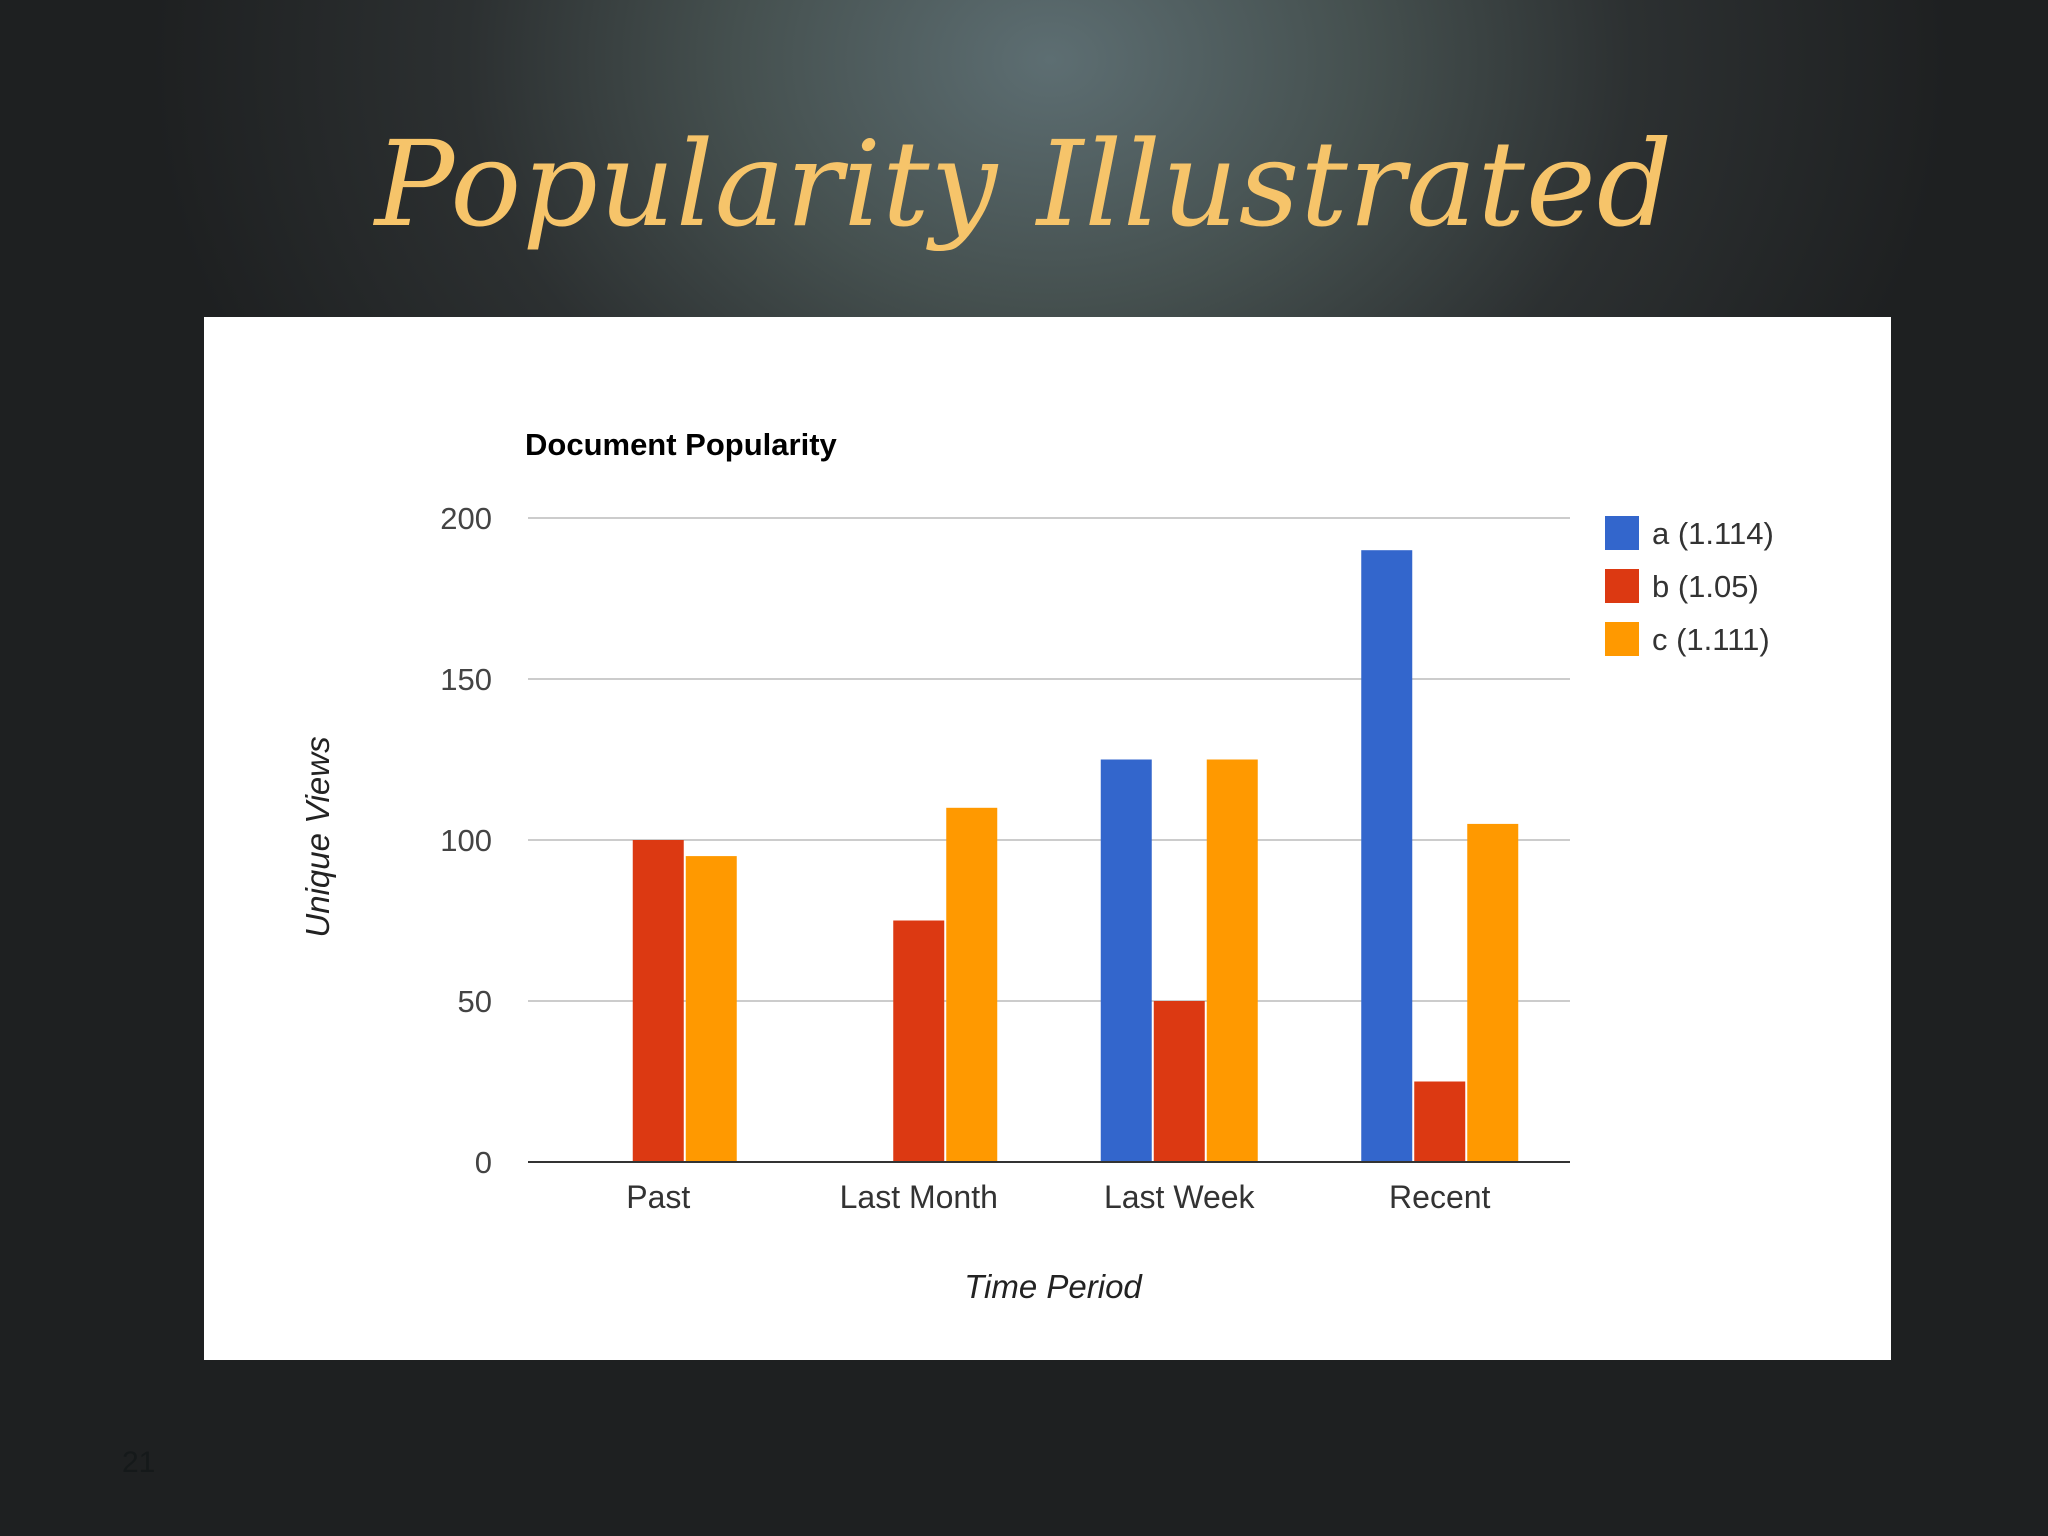  Describe the element at coordinates (466, 518) in the screenshot. I see `y-tick-label: 200` at that location.